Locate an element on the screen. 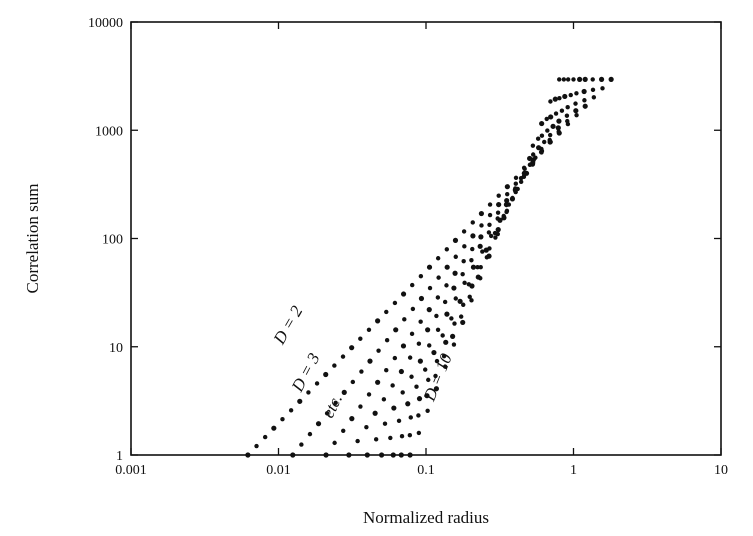 The image size is (753, 536). x-axis-title: Normalized radius is located at coordinates (426, 517).